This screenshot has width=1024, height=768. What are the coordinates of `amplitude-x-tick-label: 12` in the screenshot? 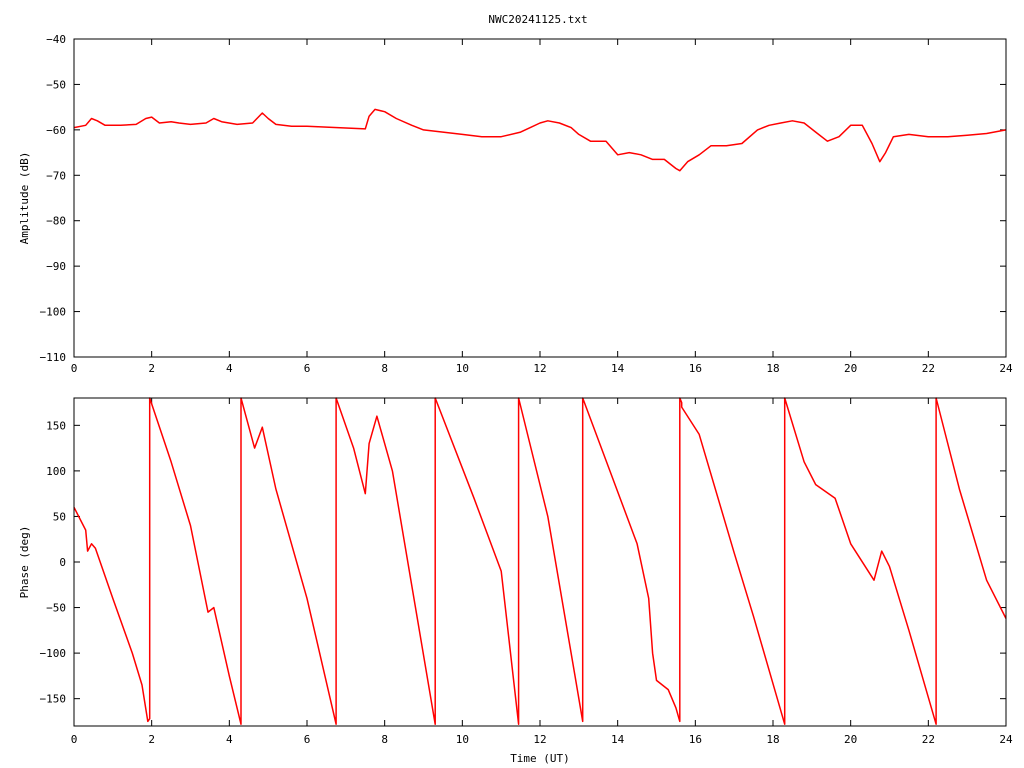 It's located at (539, 368).